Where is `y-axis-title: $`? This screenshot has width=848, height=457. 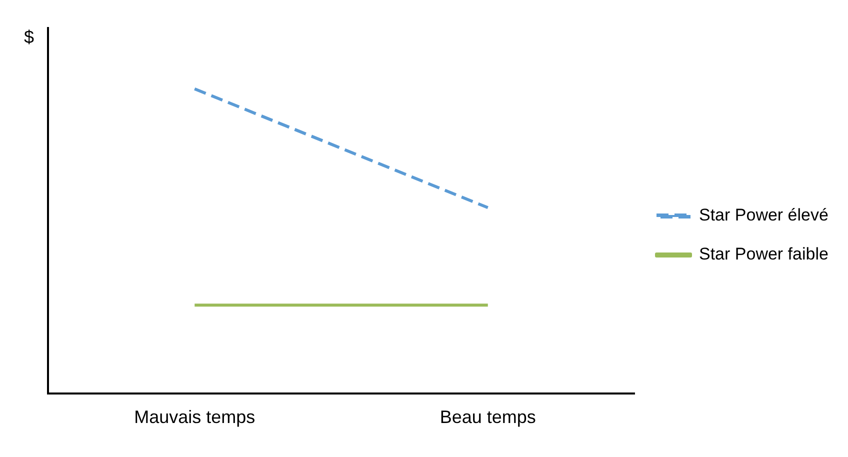 y-axis-title: $ is located at coordinates (29, 36).